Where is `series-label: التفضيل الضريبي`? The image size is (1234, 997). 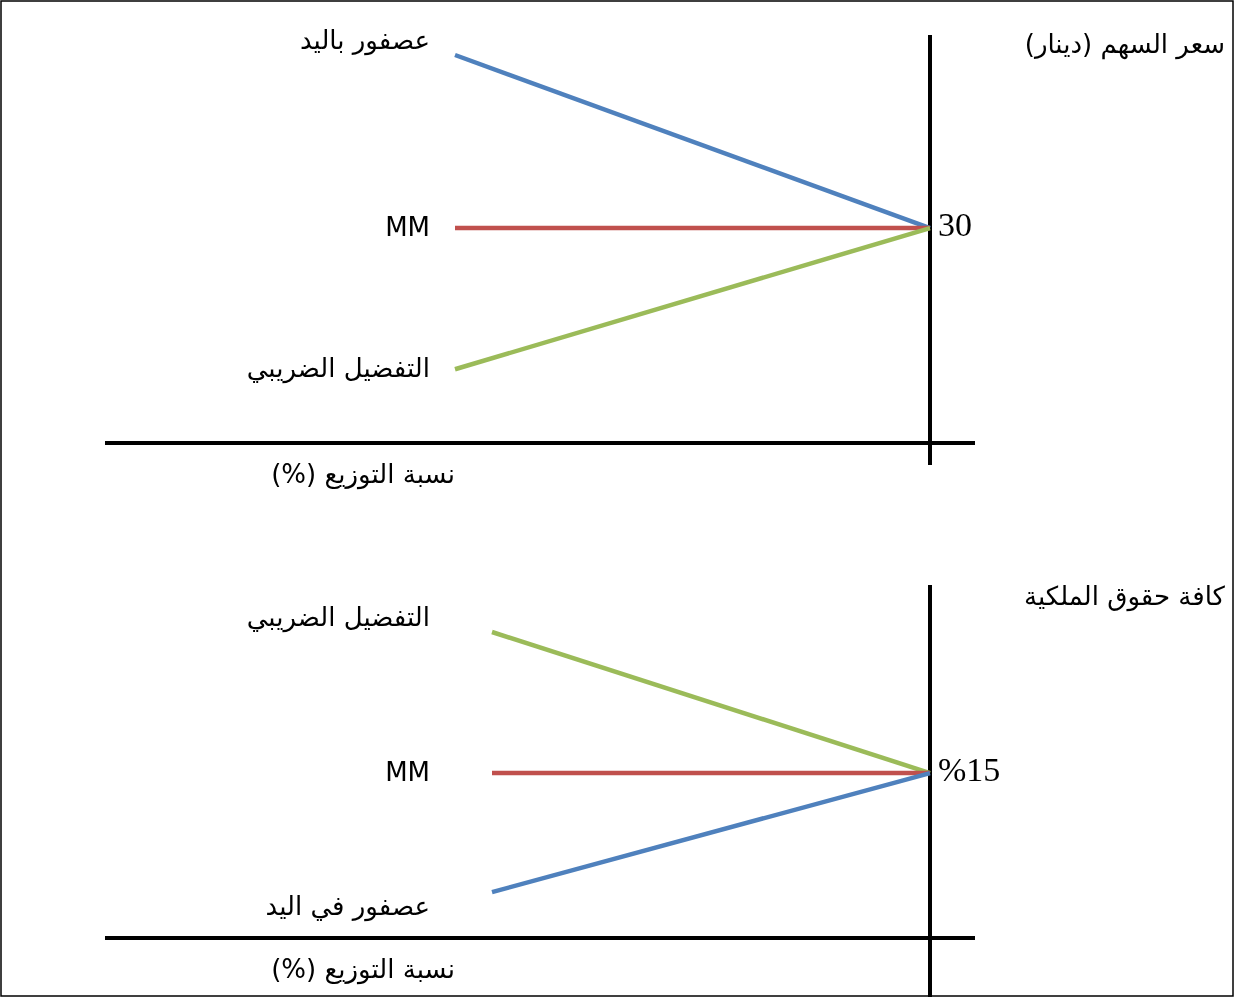
series-label: التفضيل الضريبي is located at coordinates (338, 368).